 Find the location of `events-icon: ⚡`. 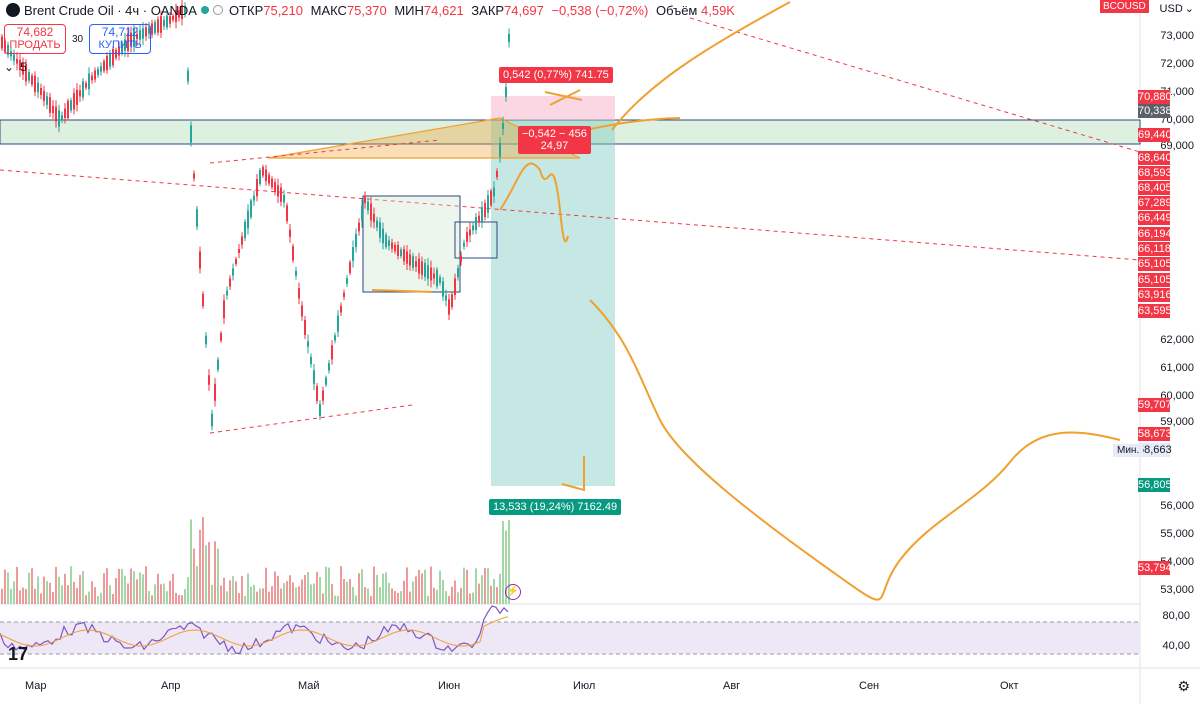

events-icon: ⚡ is located at coordinates (513, 592).